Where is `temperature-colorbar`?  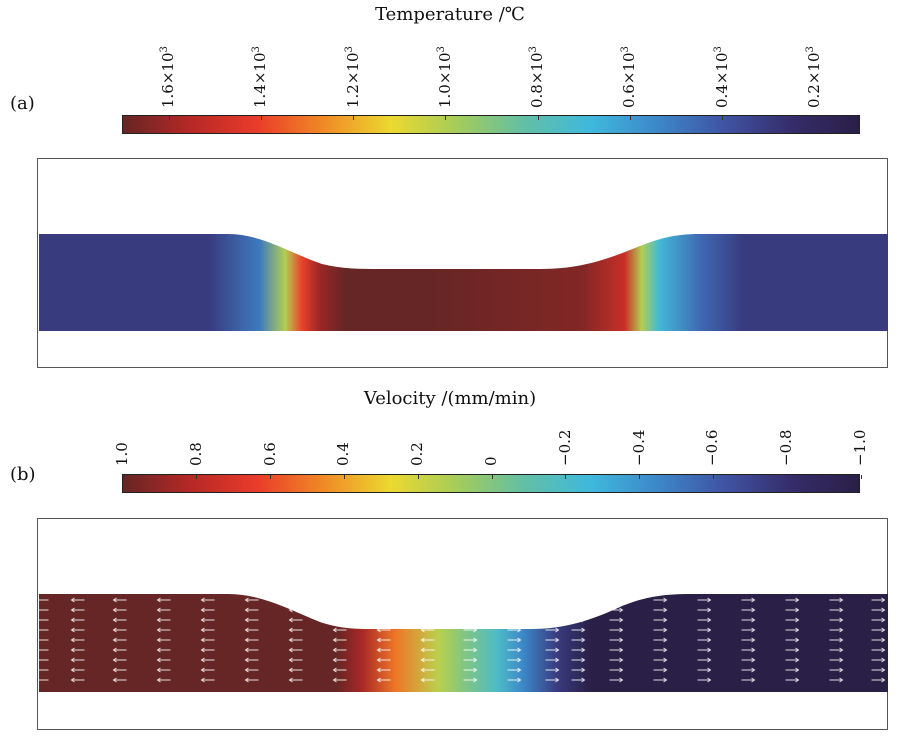
temperature-colorbar is located at coordinates (491, 124).